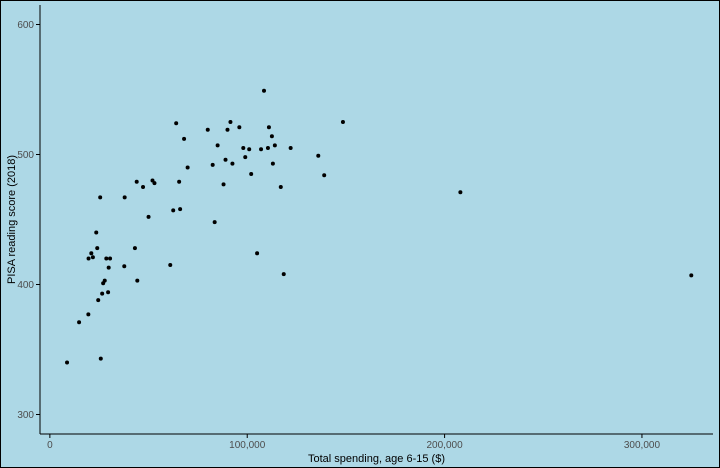 The height and width of the screenshot is (468, 720). What do you see at coordinates (25, 25) in the screenshot?
I see `y-tick-label: 600` at bounding box center [25, 25].